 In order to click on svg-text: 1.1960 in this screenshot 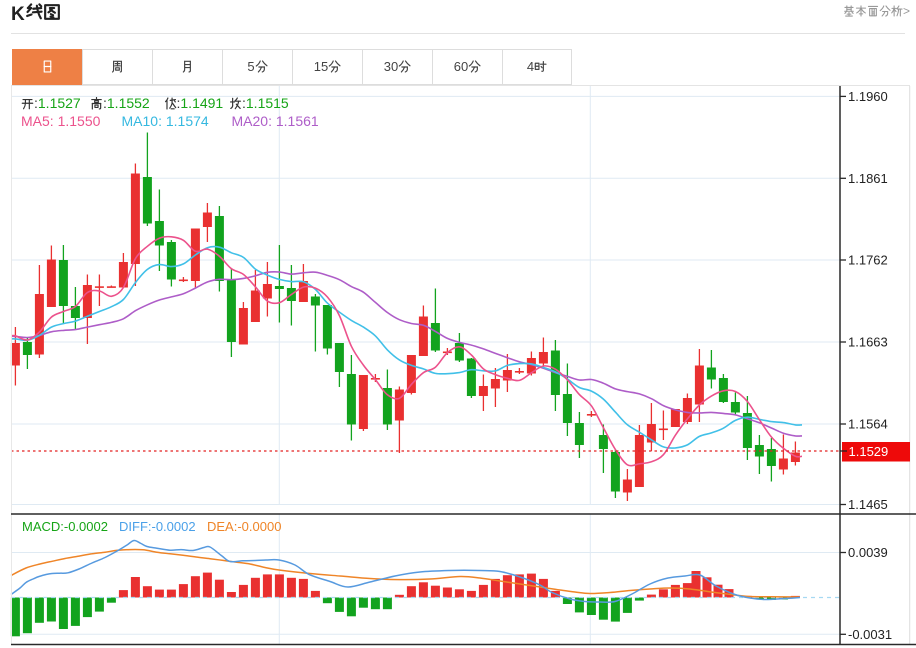, I will do `click(868, 96)`.